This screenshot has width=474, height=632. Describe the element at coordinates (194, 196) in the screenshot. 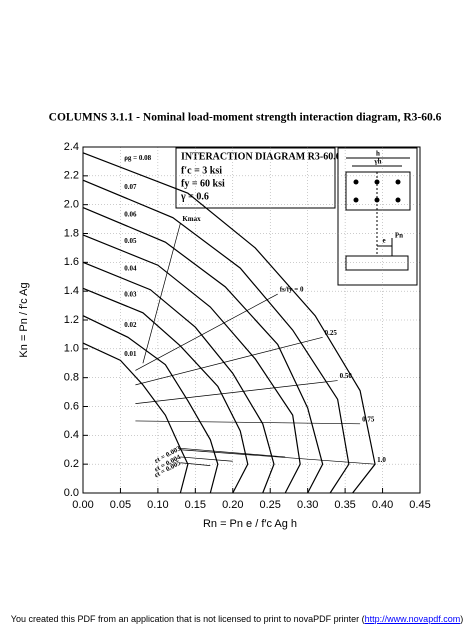

I see `inset-line: γ = 0.6` at that location.